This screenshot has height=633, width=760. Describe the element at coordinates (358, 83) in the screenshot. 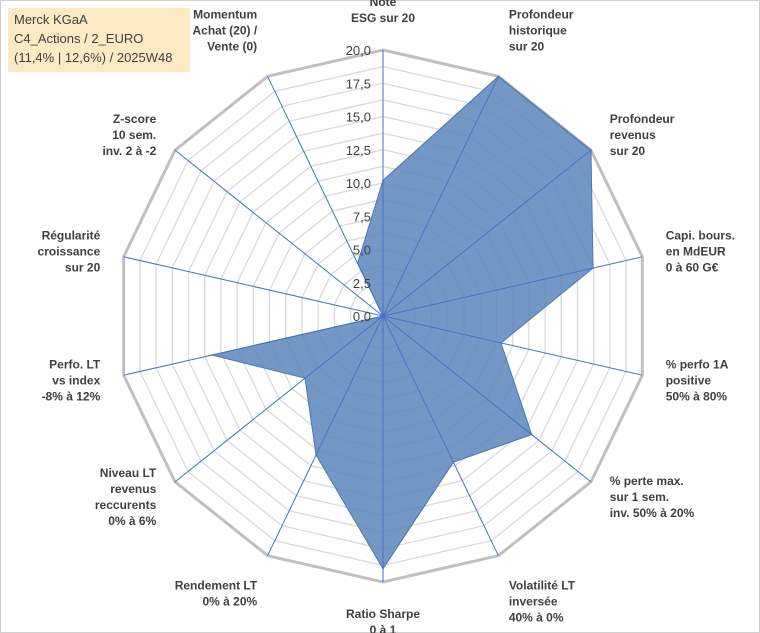

I see `tick-label: 17,5` at that location.